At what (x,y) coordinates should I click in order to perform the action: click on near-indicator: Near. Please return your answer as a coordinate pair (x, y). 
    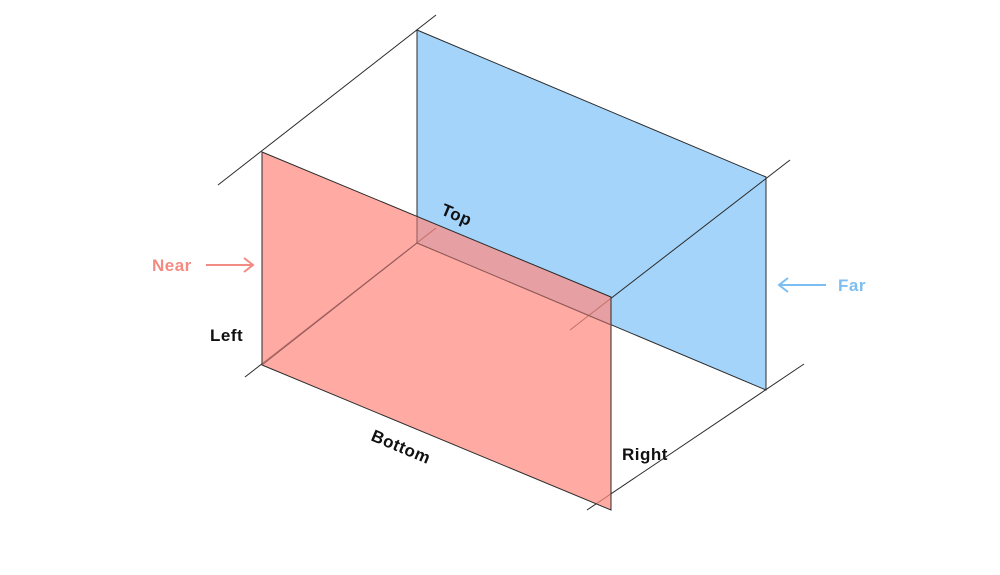
    Looking at the image, I should click on (203, 265).